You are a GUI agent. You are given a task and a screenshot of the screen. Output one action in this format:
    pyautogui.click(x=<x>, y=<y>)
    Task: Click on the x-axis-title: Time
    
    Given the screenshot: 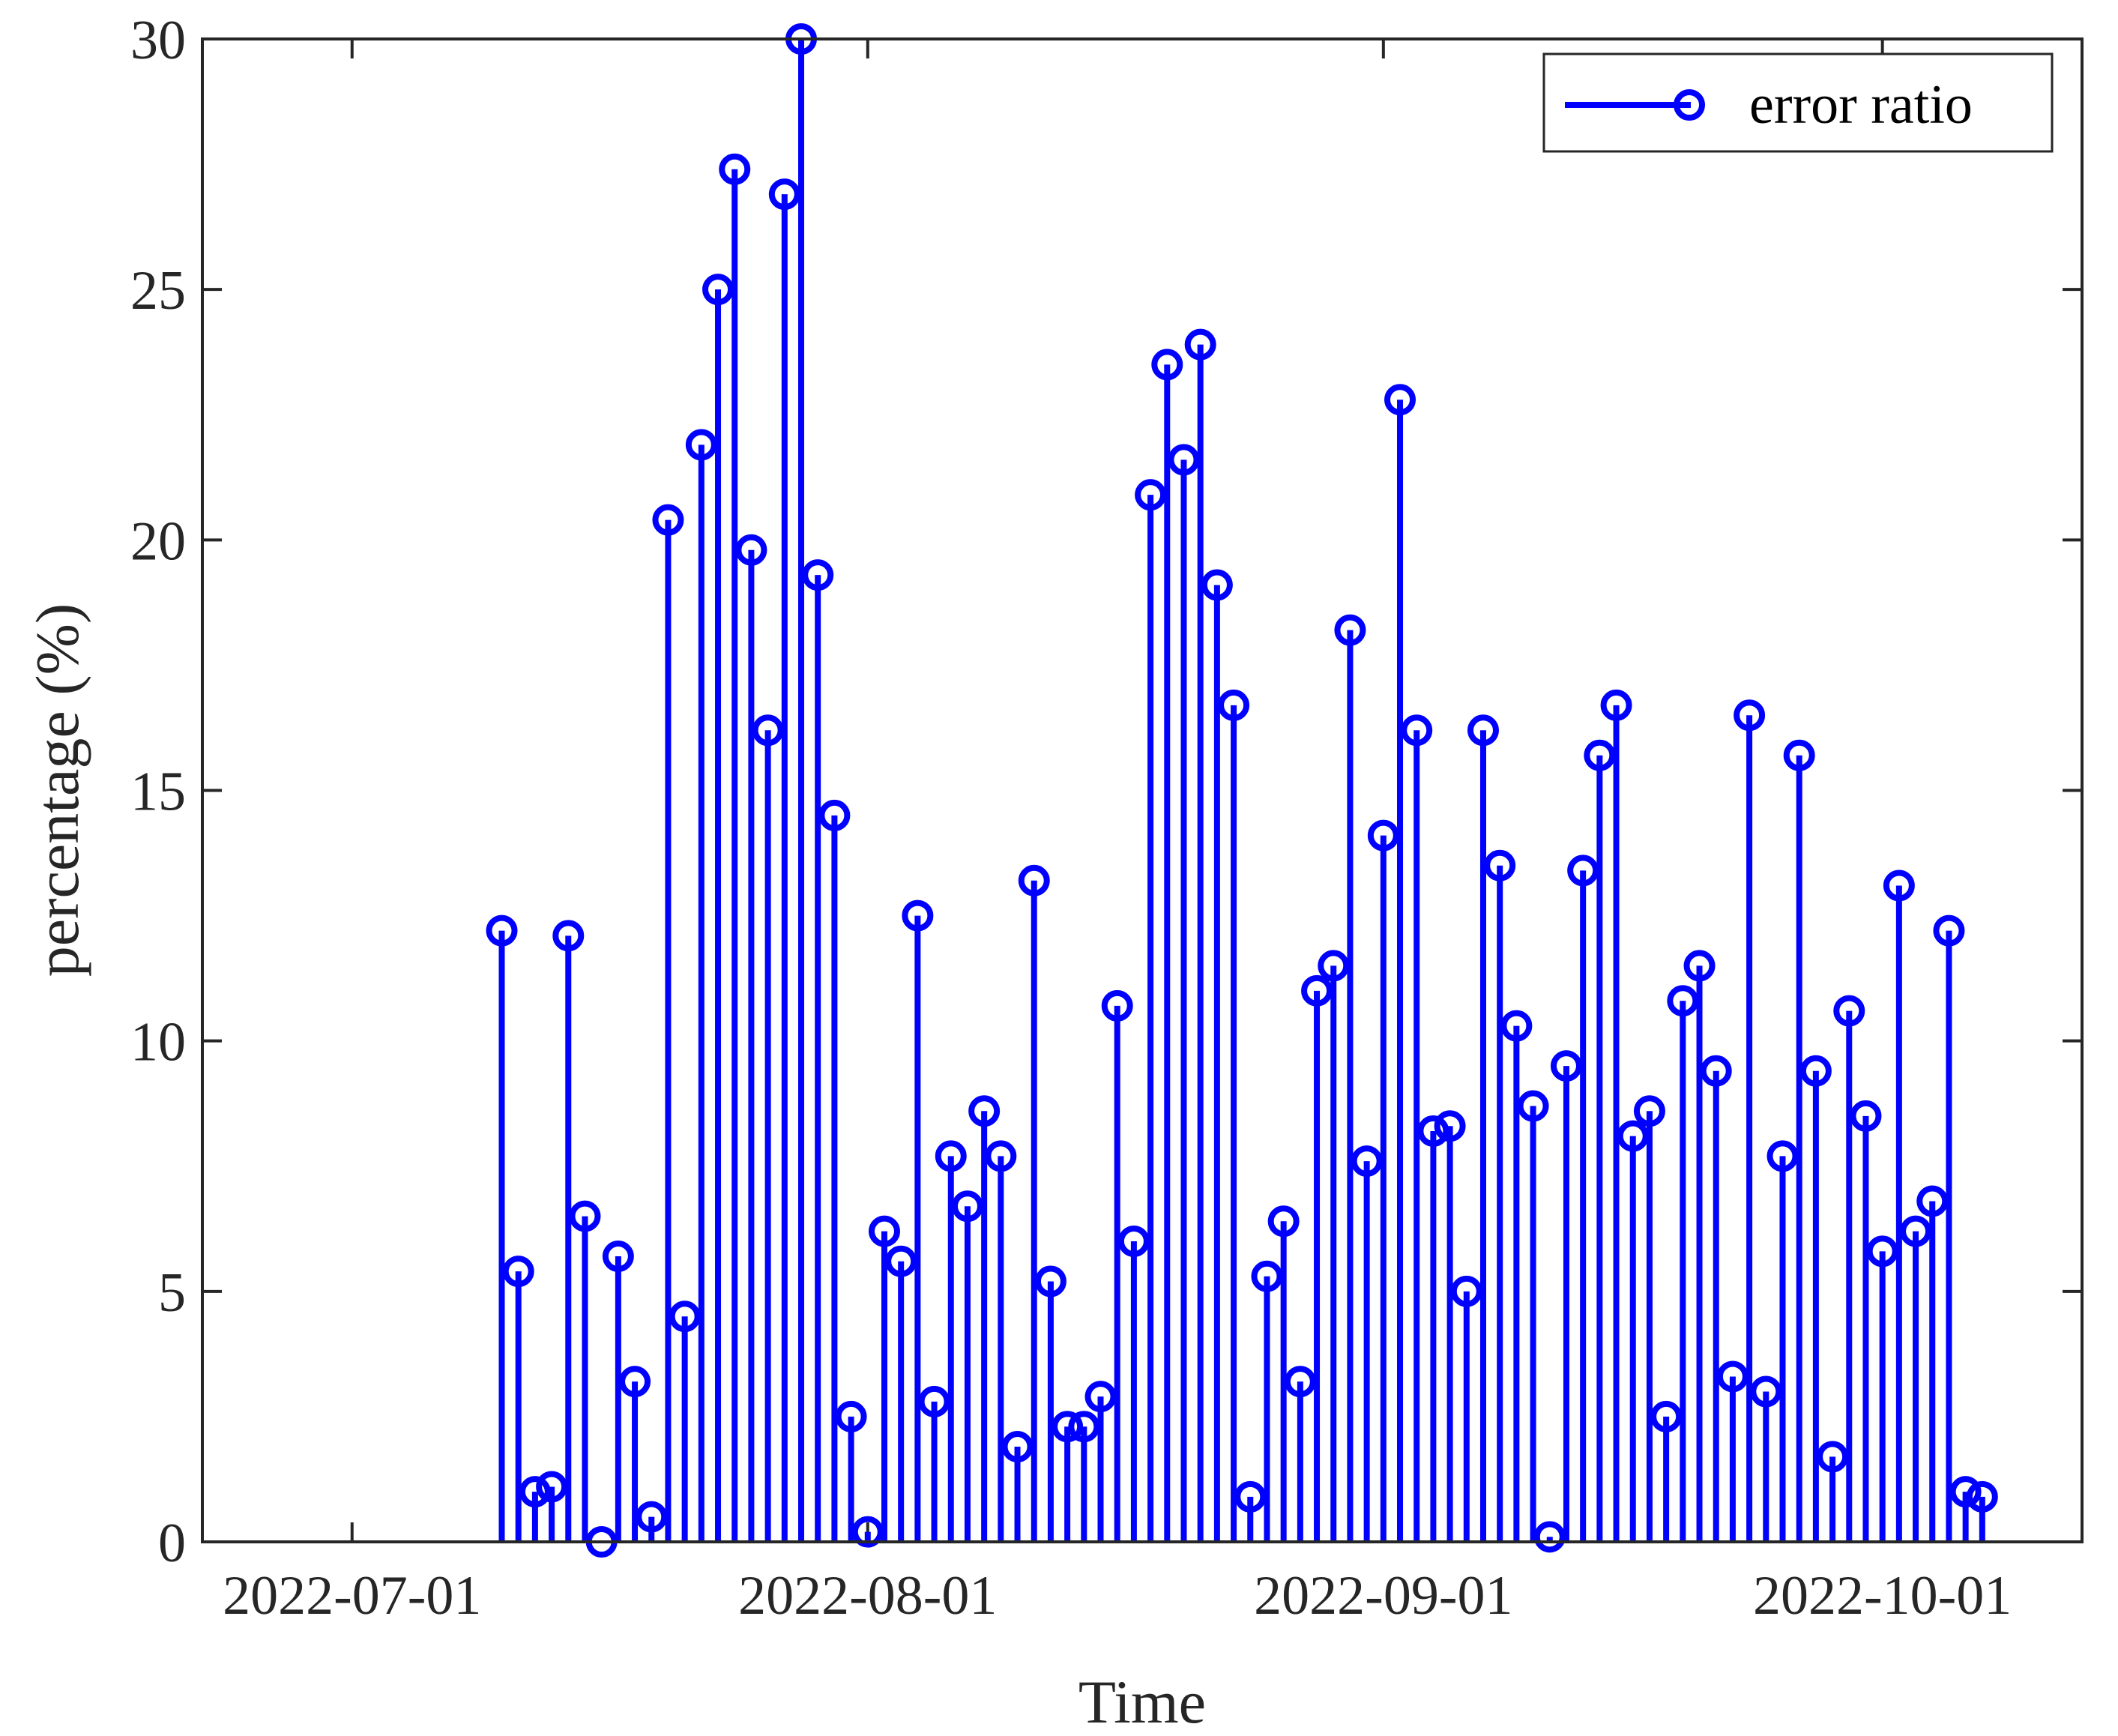 What is the action you would take?
    pyautogui.click(x=1142, y=1702)
    